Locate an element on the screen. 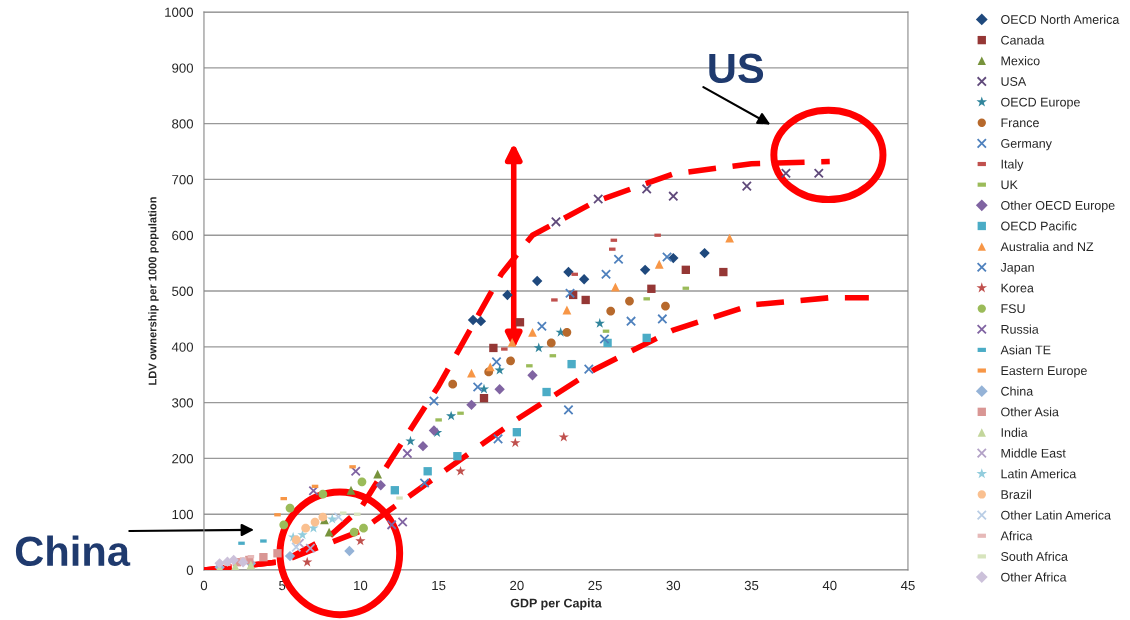 This screenshot has width=1130, height=620. legend-label: Asian TE is located at coordinates (1025, 350).